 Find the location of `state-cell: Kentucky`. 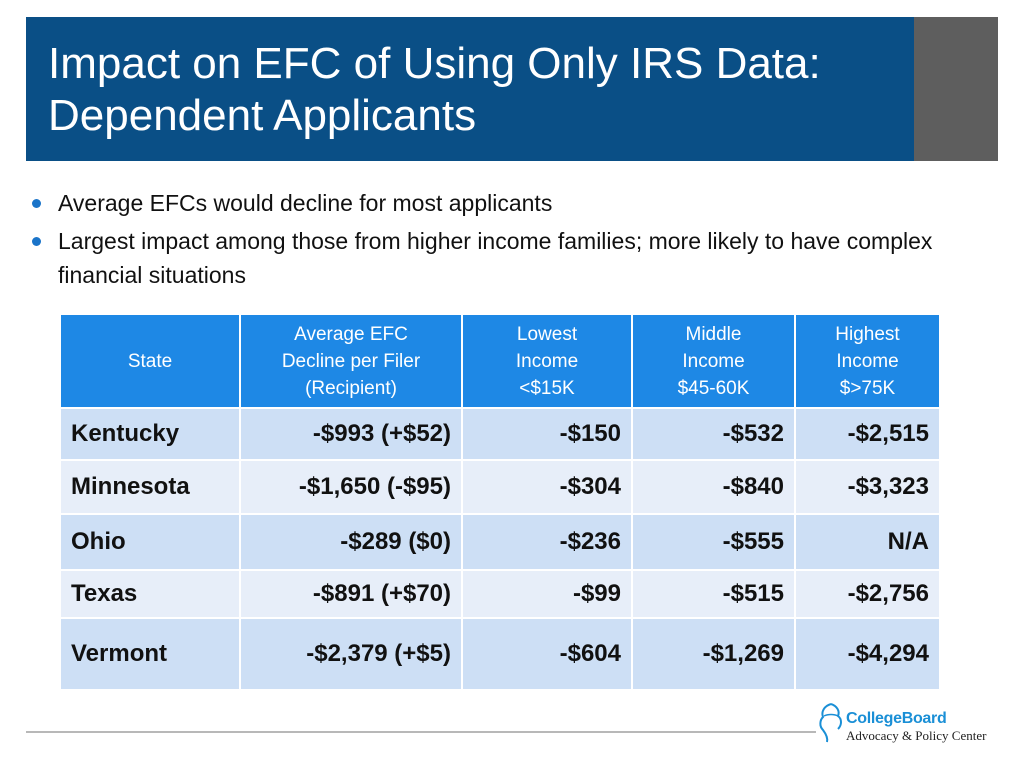

state-cell: Kentucky is located at coordinates (150, 434).